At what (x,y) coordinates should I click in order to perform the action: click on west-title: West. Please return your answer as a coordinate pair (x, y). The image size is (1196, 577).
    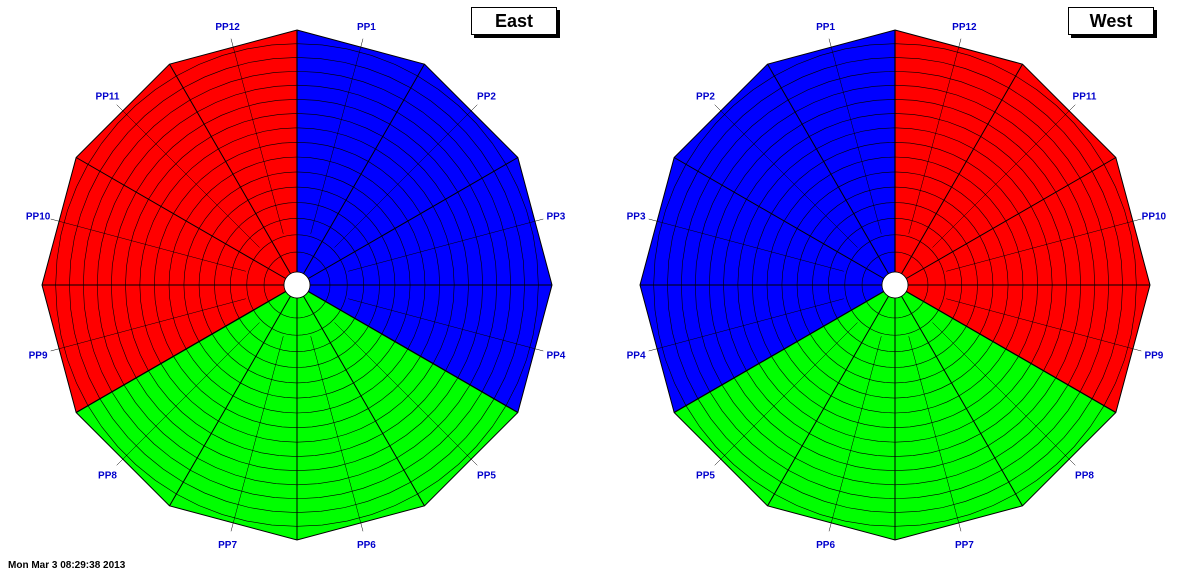
    Looking at the image, I should click on (1111, 21).